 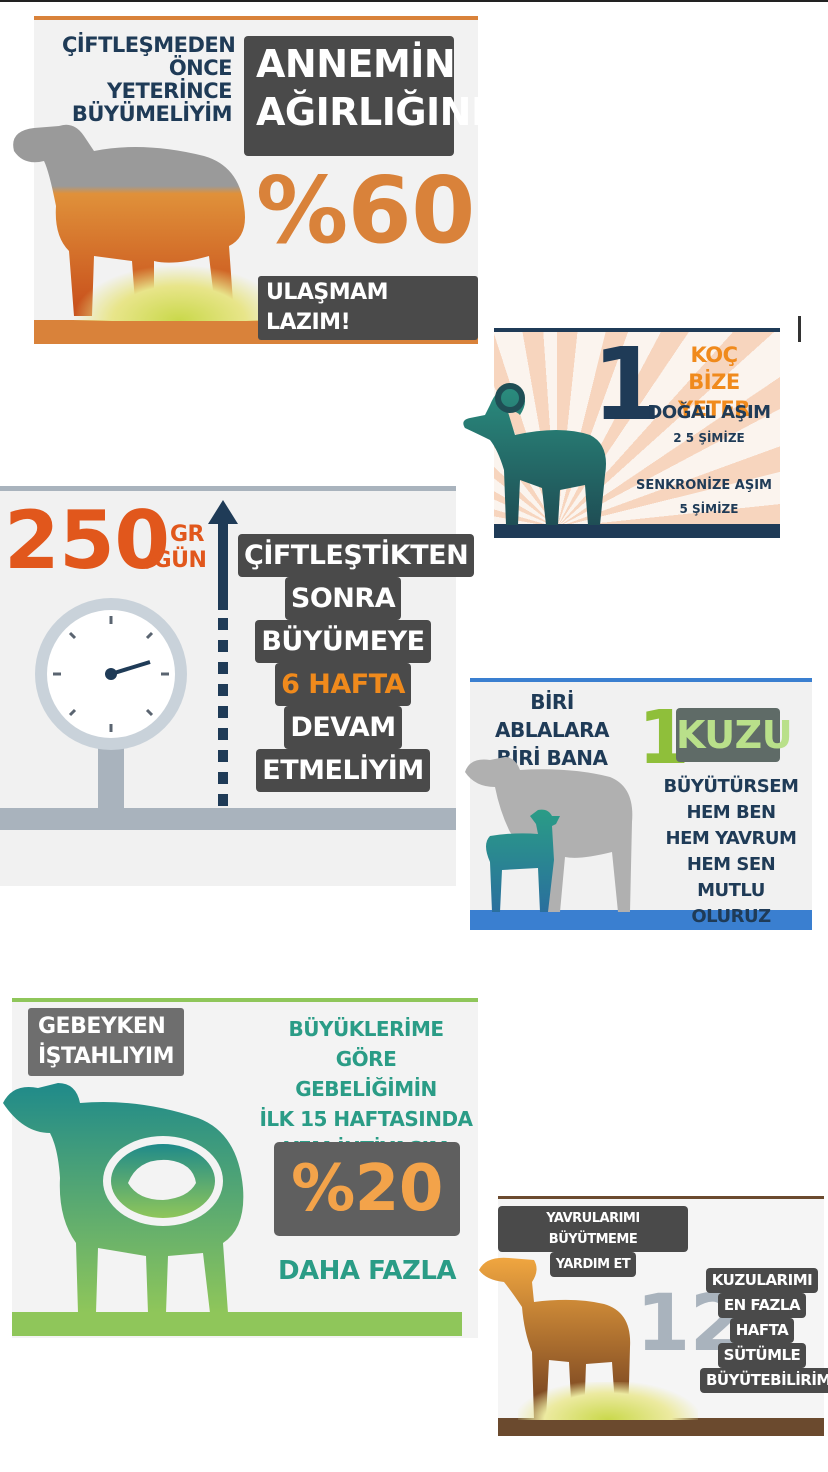 I want to click on headline-line: ÇİFTLEŞMEDEN, so click(x=149, y=45).